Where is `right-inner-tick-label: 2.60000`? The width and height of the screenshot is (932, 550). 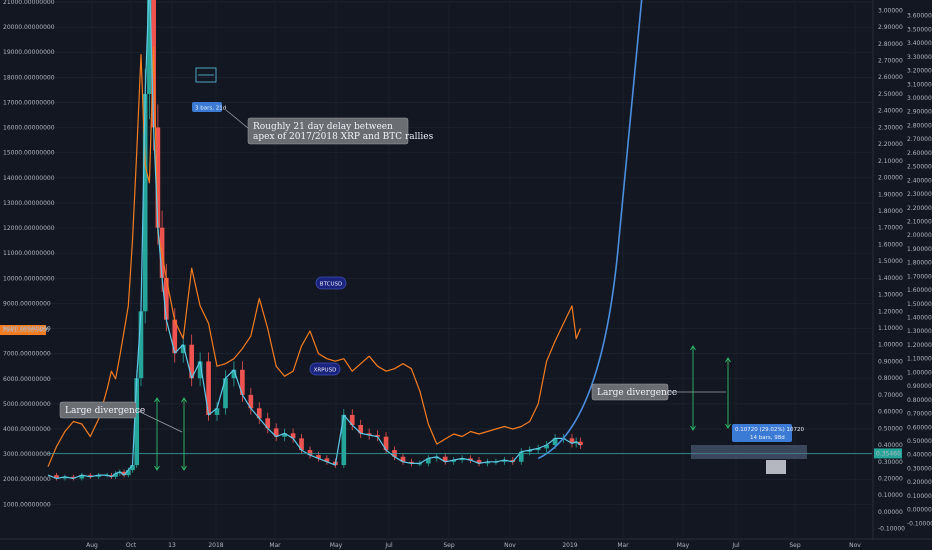 right-inner-tick-label: 2.60000 is located at coordinates (890, 77).